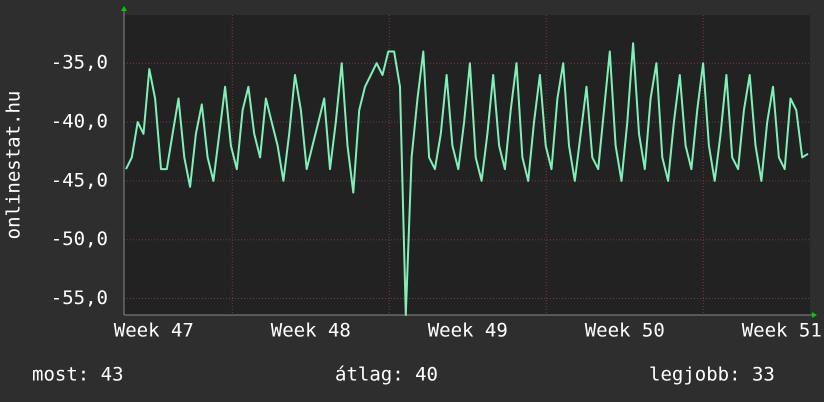 The width and height of the screenshot is (824, 402). I want to click on x-tick-label: Week 49, so click(468, 331).